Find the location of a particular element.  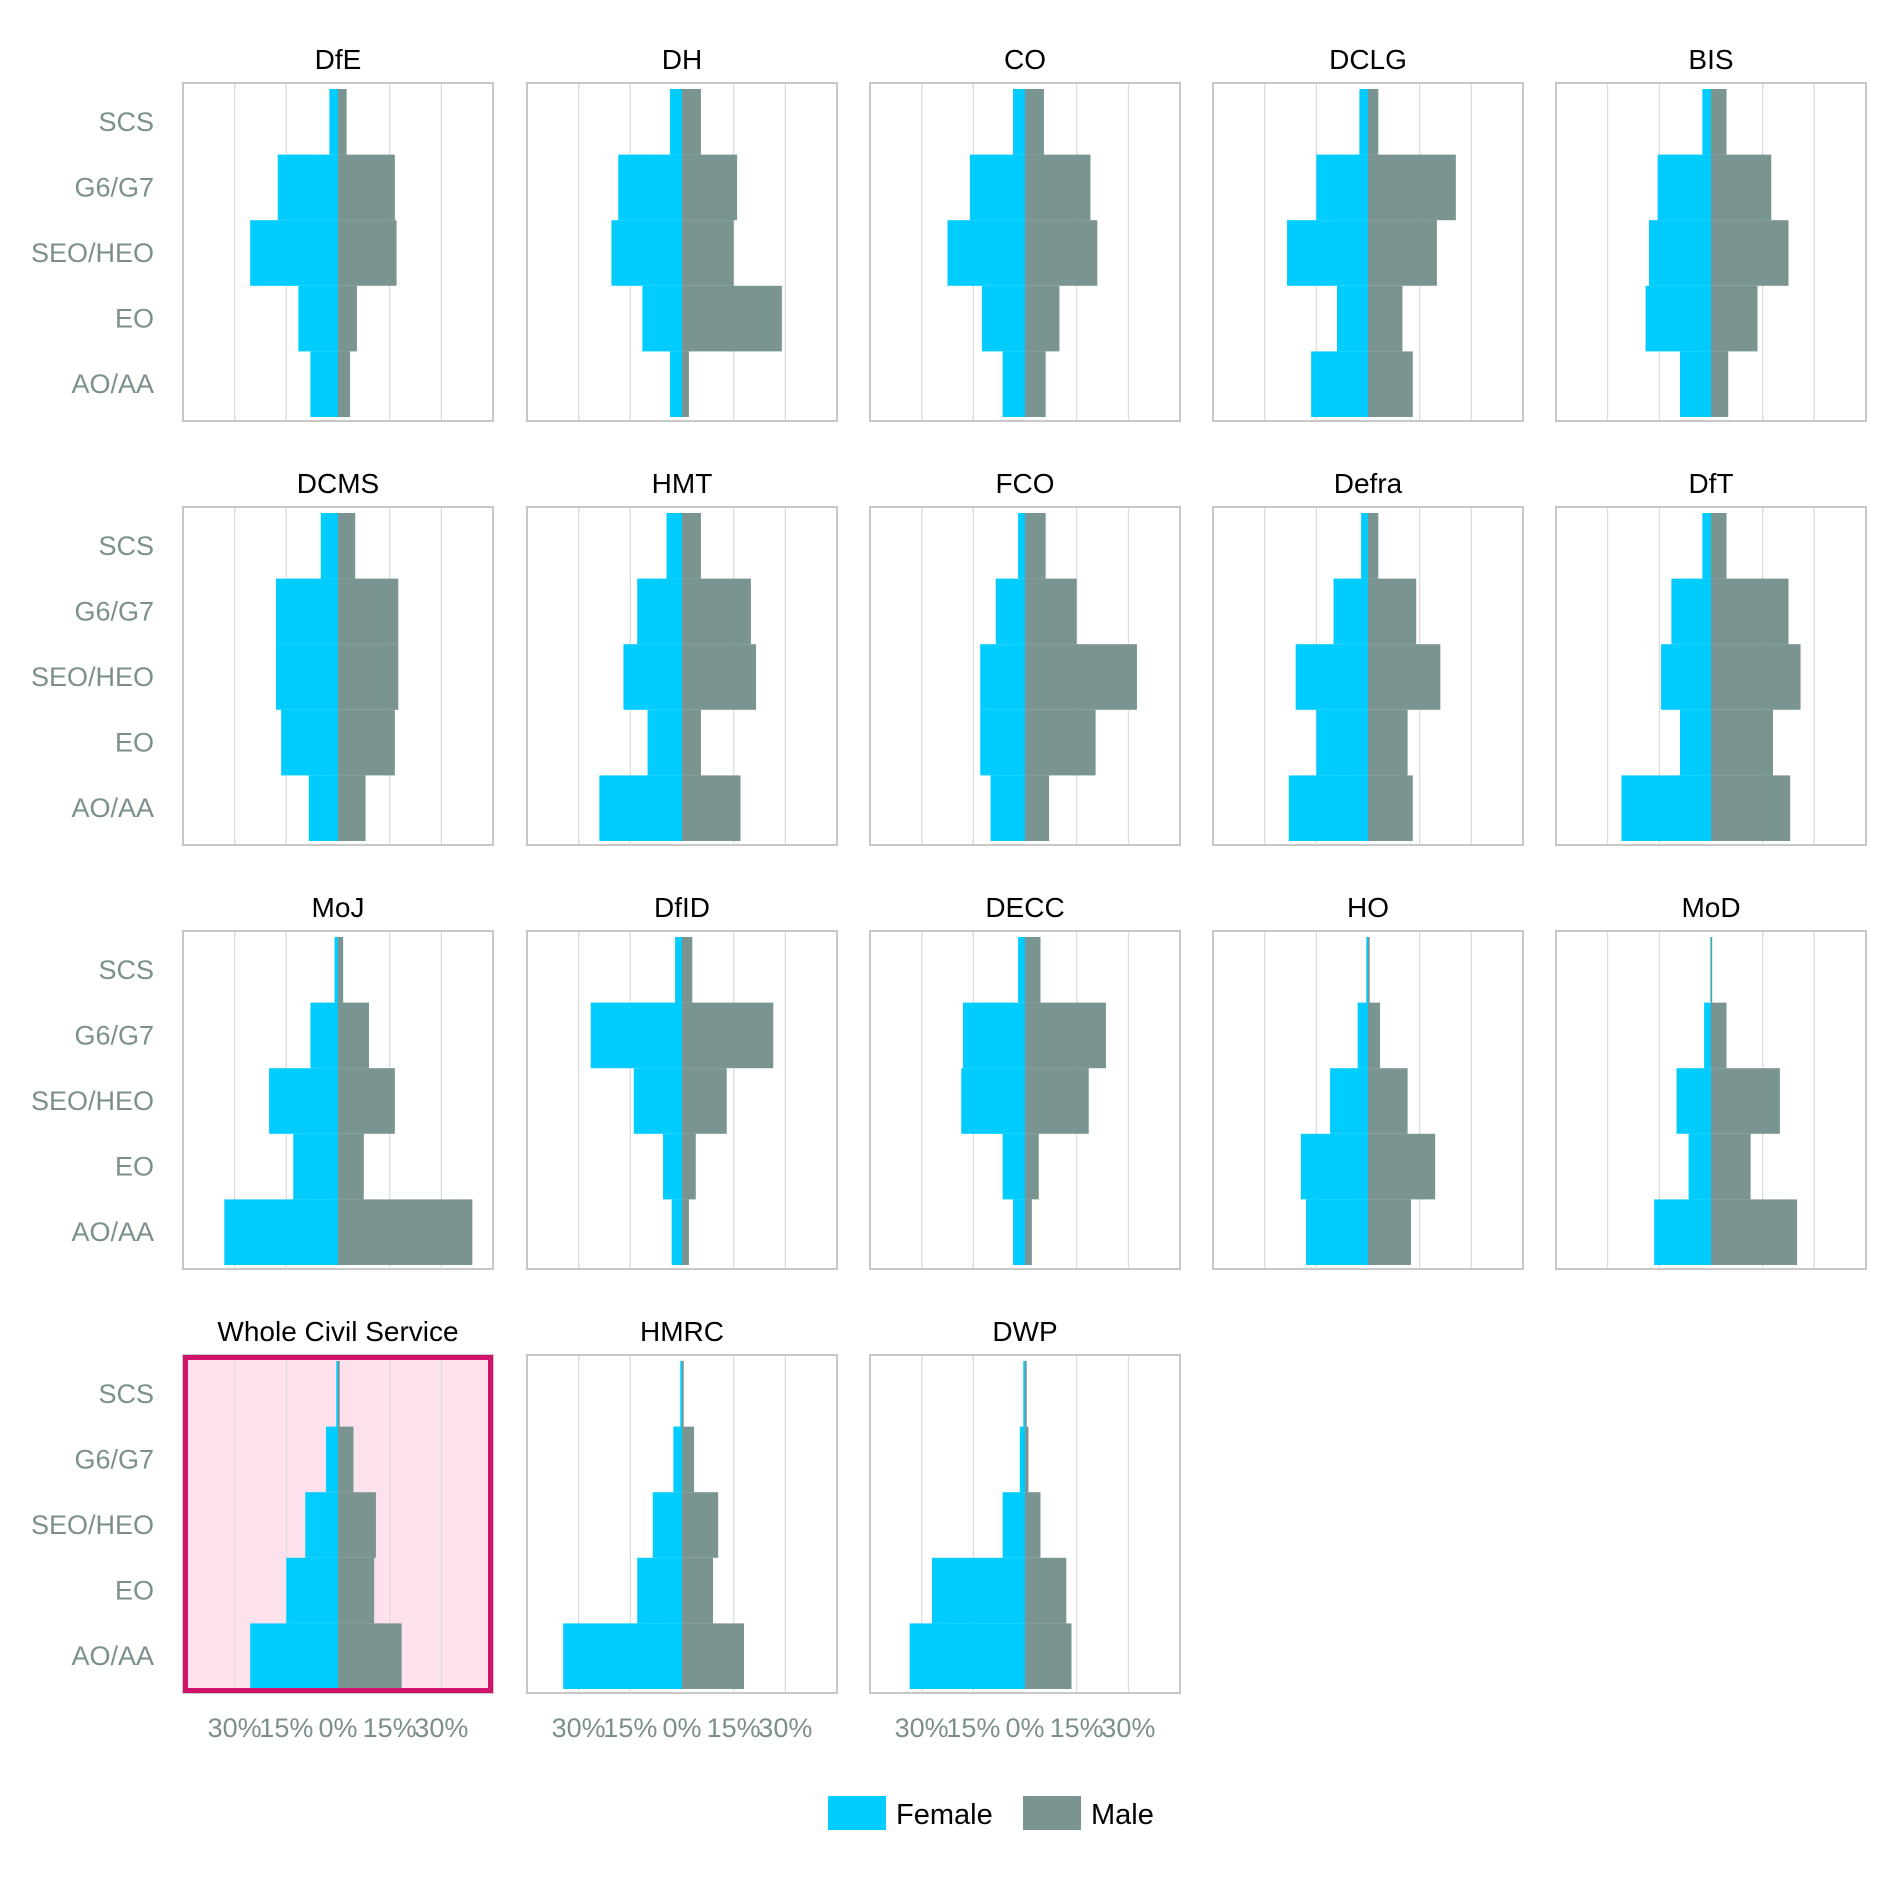

panel-title: HMT is located at coordinates (682, 483).